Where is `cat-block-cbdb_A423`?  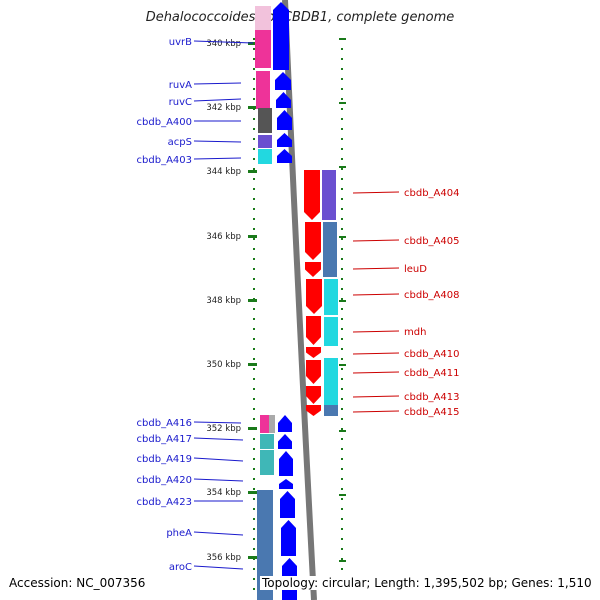 cat-block-cbdb_A423 is located at coordinates (265, 545).